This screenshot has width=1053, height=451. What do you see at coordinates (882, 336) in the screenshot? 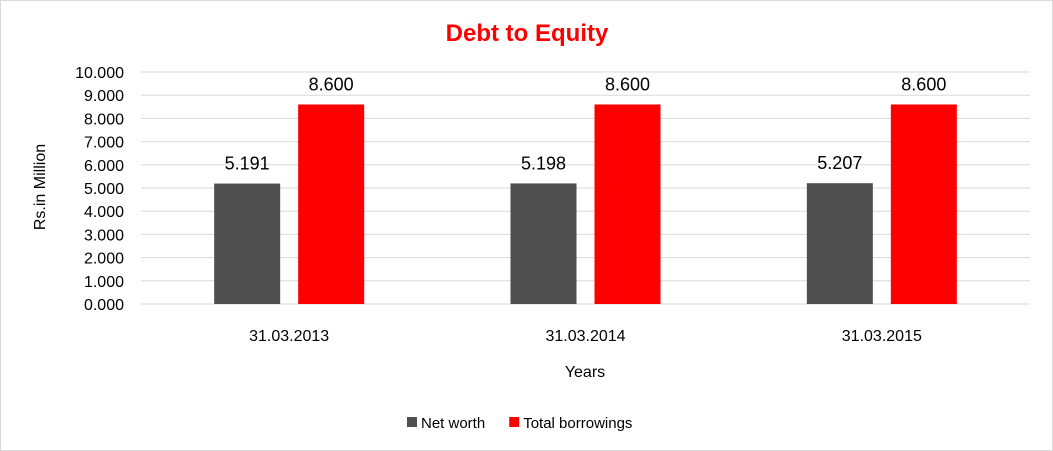
I see `x-tick-label: 31.03.2015` at bounding box center [882, 336].